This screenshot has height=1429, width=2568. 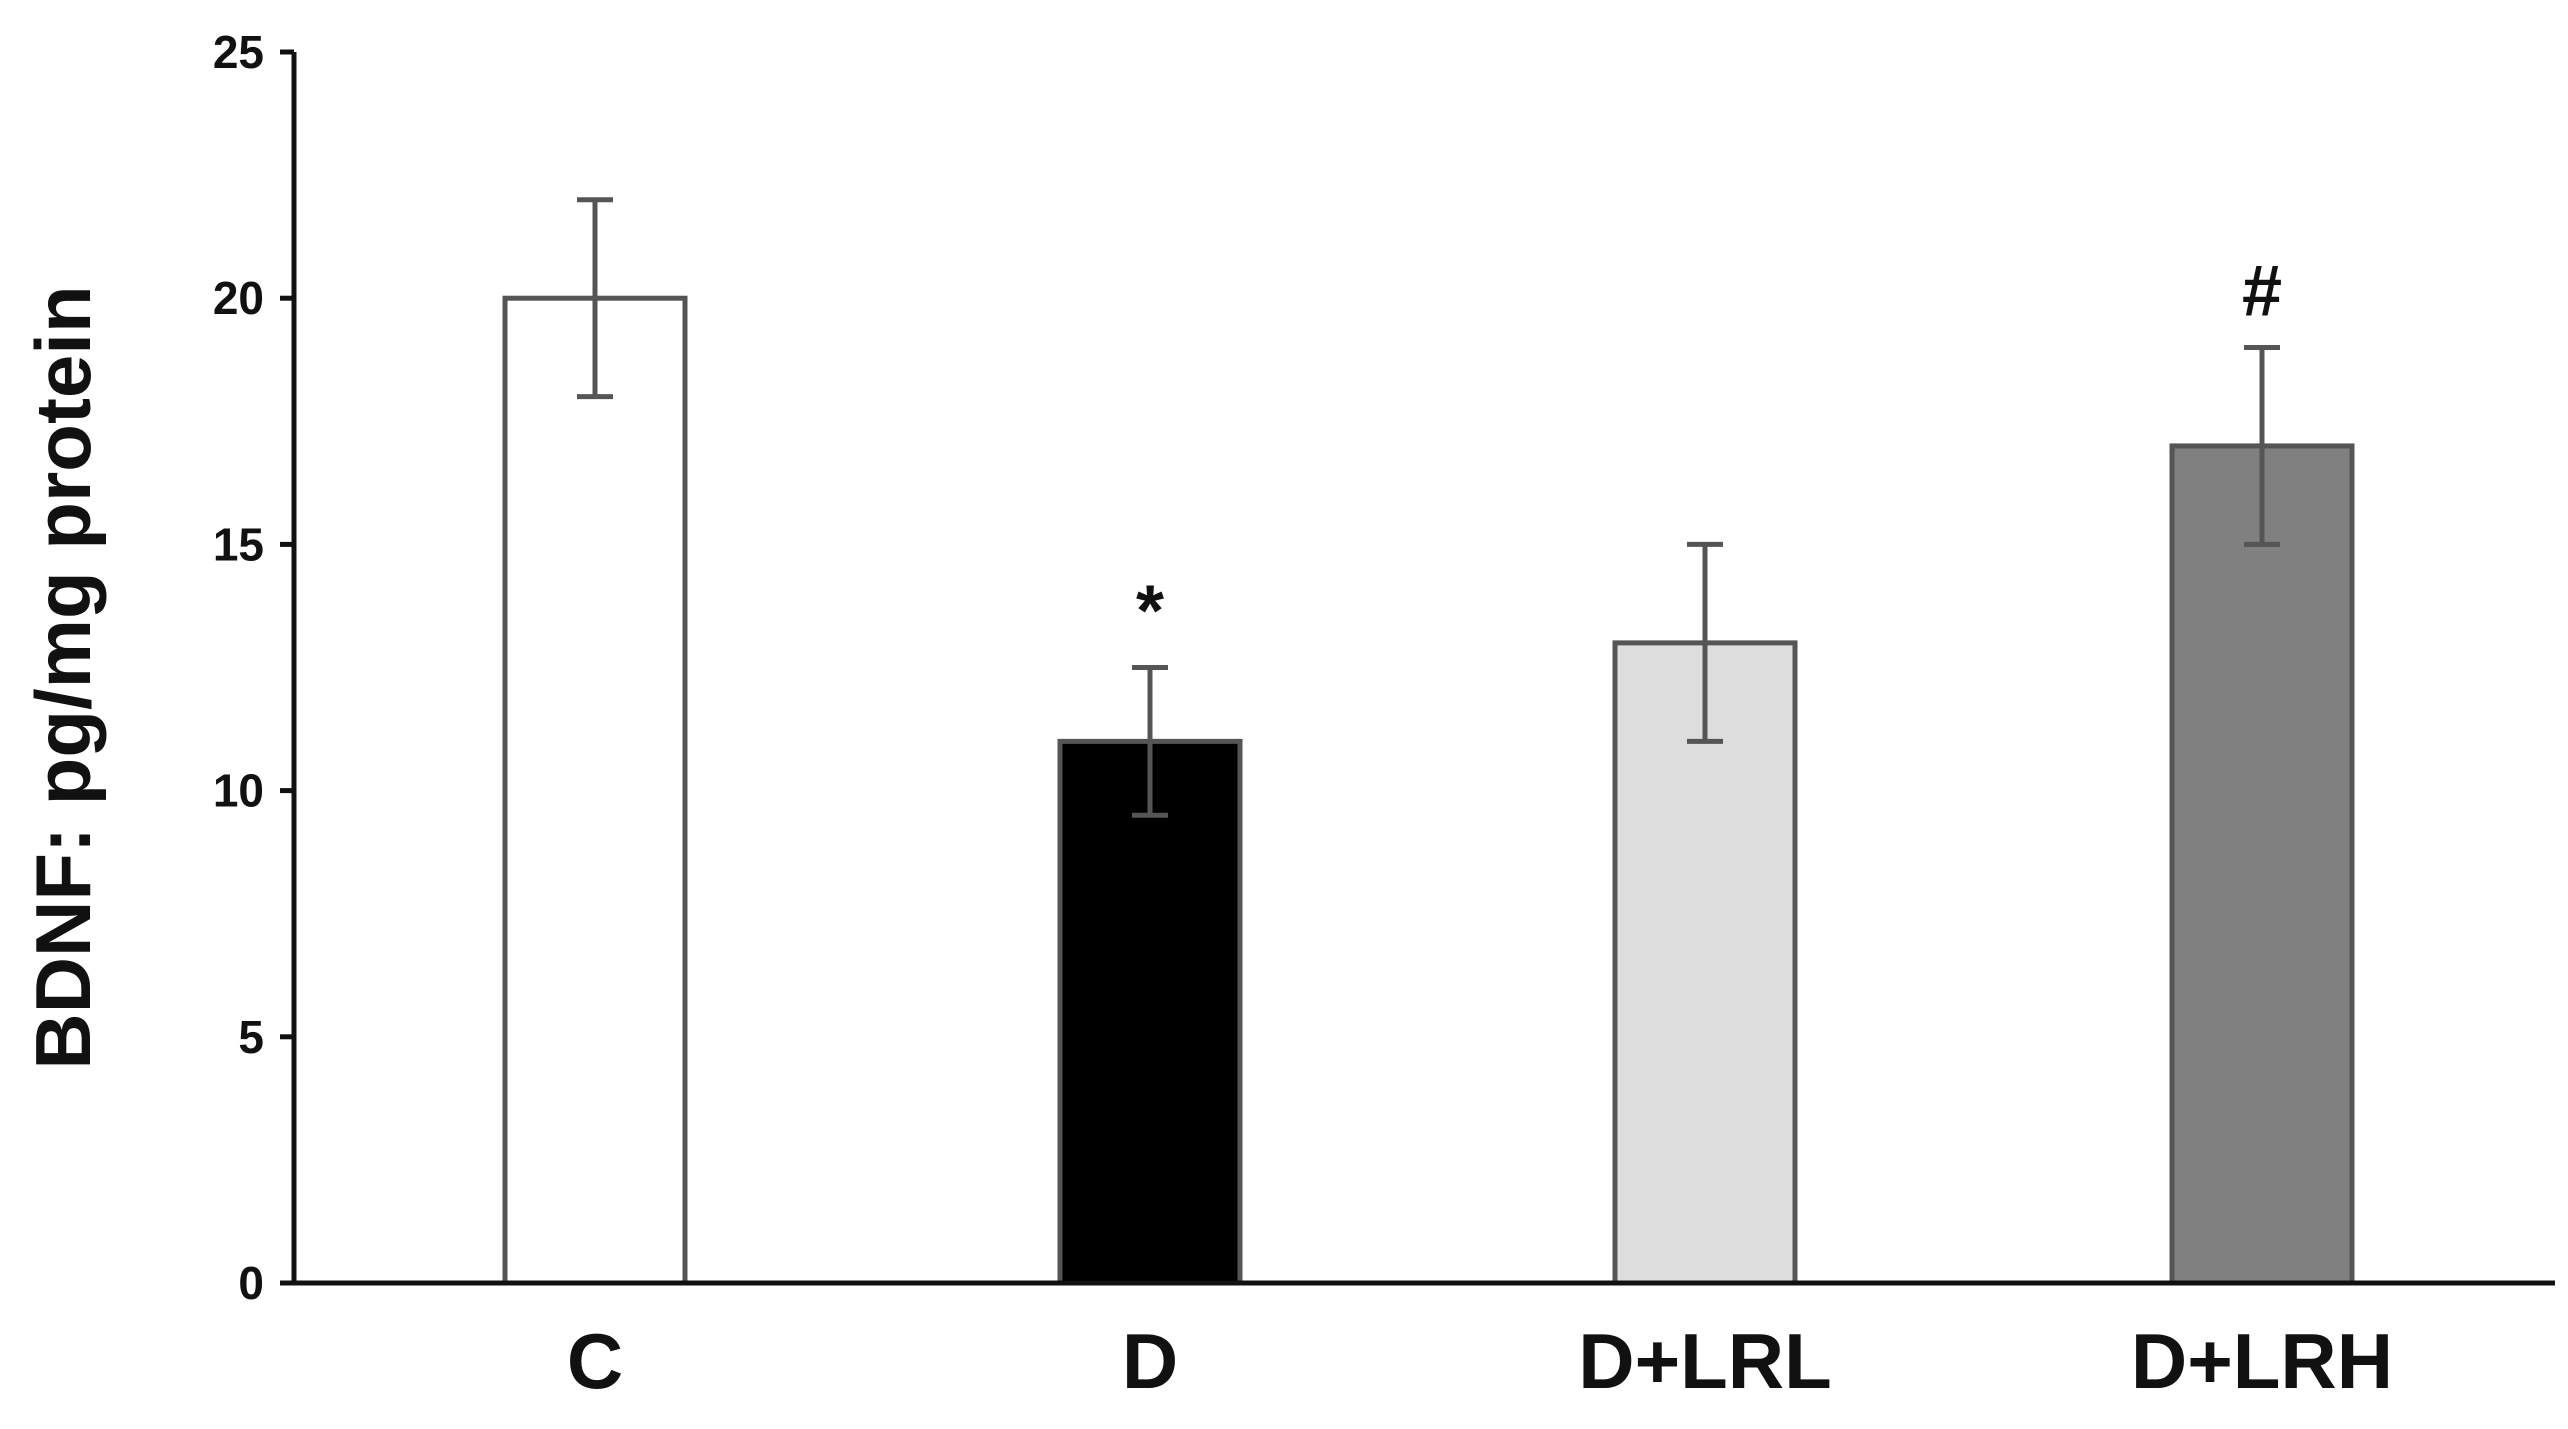 What do you see at coordinates (238, 544) in the screenshot?
I see `y-tick-label: 15` at bounding box center [238, 544].